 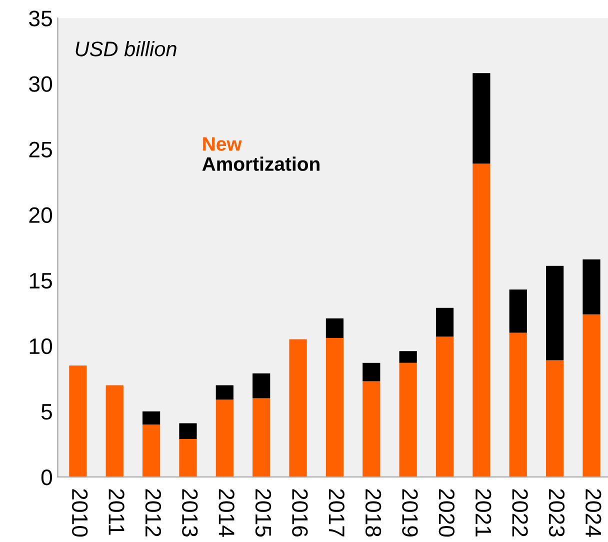 I want to click on x-tick-label: 2021, so click(x=483, y=512).